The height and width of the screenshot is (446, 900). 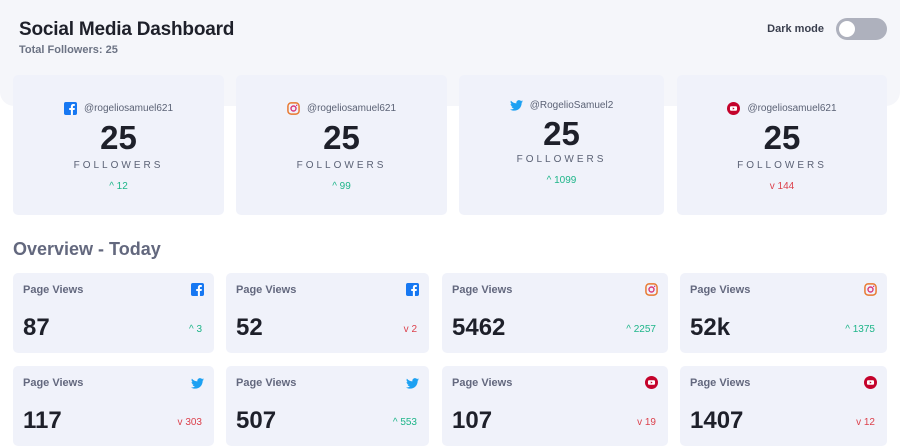 What do you see at coordinates (410, 329) in the screenshot?
I see `overview-card-change: v 2` at bounding box center [410, 329].